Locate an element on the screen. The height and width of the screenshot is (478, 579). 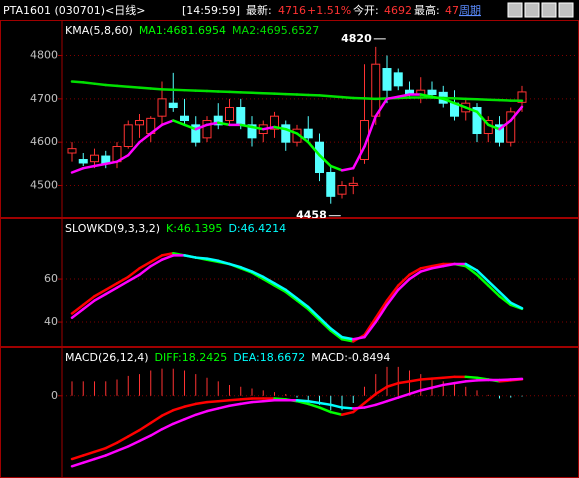
high: 47 is located at coordinates (452, 10).